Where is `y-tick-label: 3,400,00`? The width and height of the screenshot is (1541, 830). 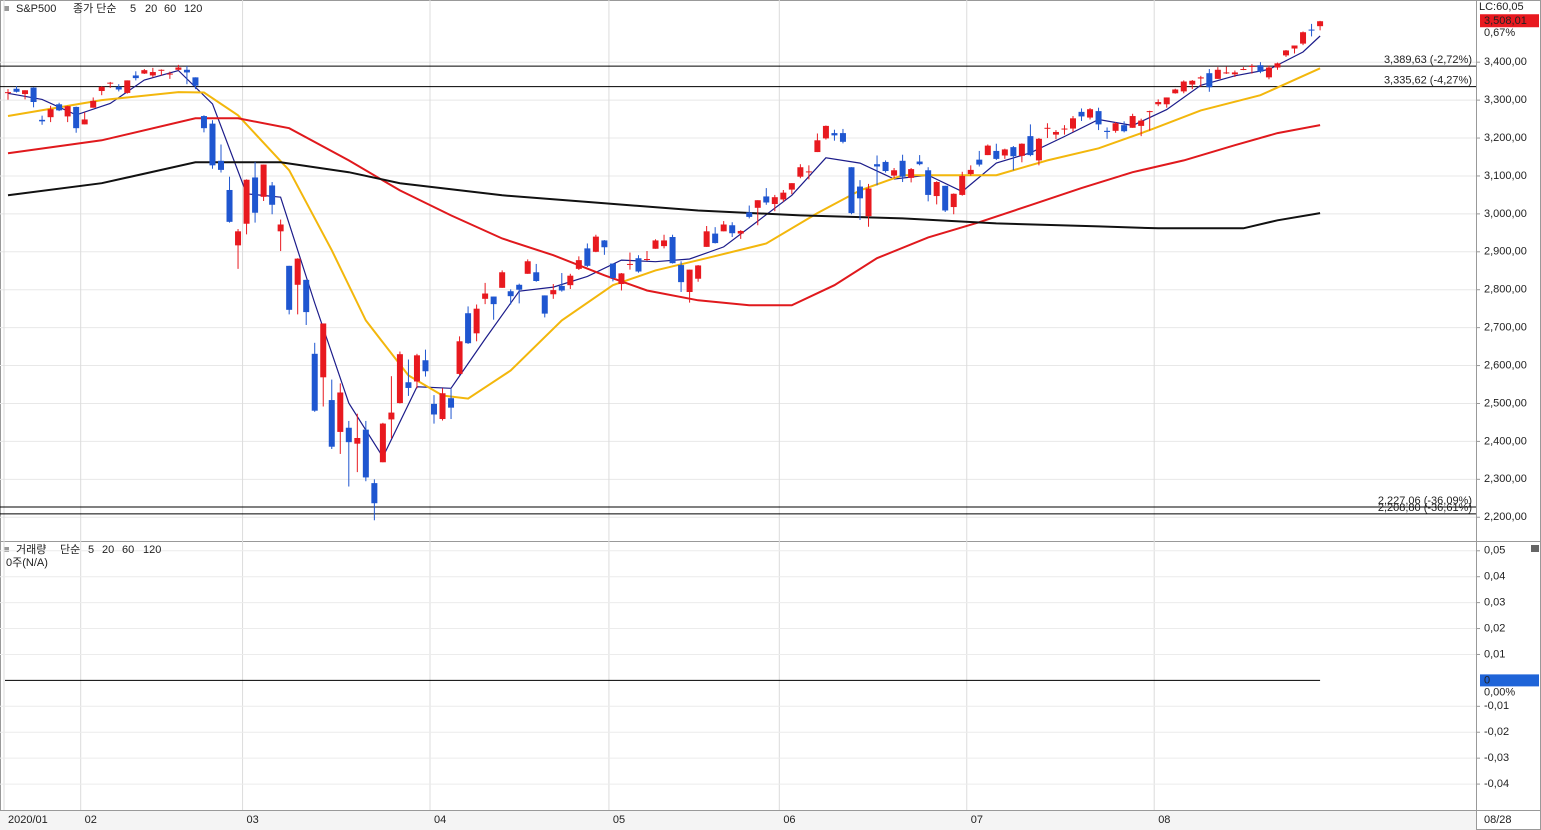
y-tick-label: 3,400,00 is located at coordinates (1505, 62).